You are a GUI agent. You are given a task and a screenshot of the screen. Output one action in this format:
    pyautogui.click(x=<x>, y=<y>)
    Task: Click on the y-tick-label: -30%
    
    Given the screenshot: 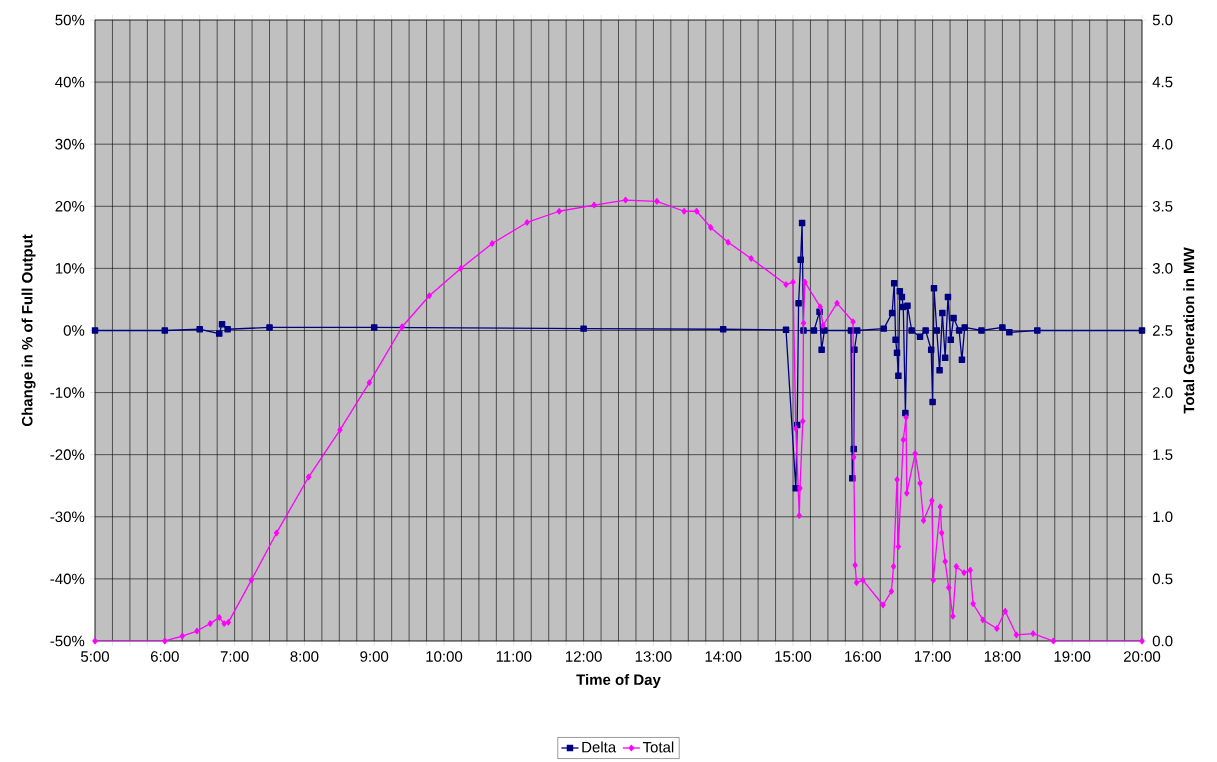 What is the action you would take?
    pyautogui.click(x=67, y=517)
    